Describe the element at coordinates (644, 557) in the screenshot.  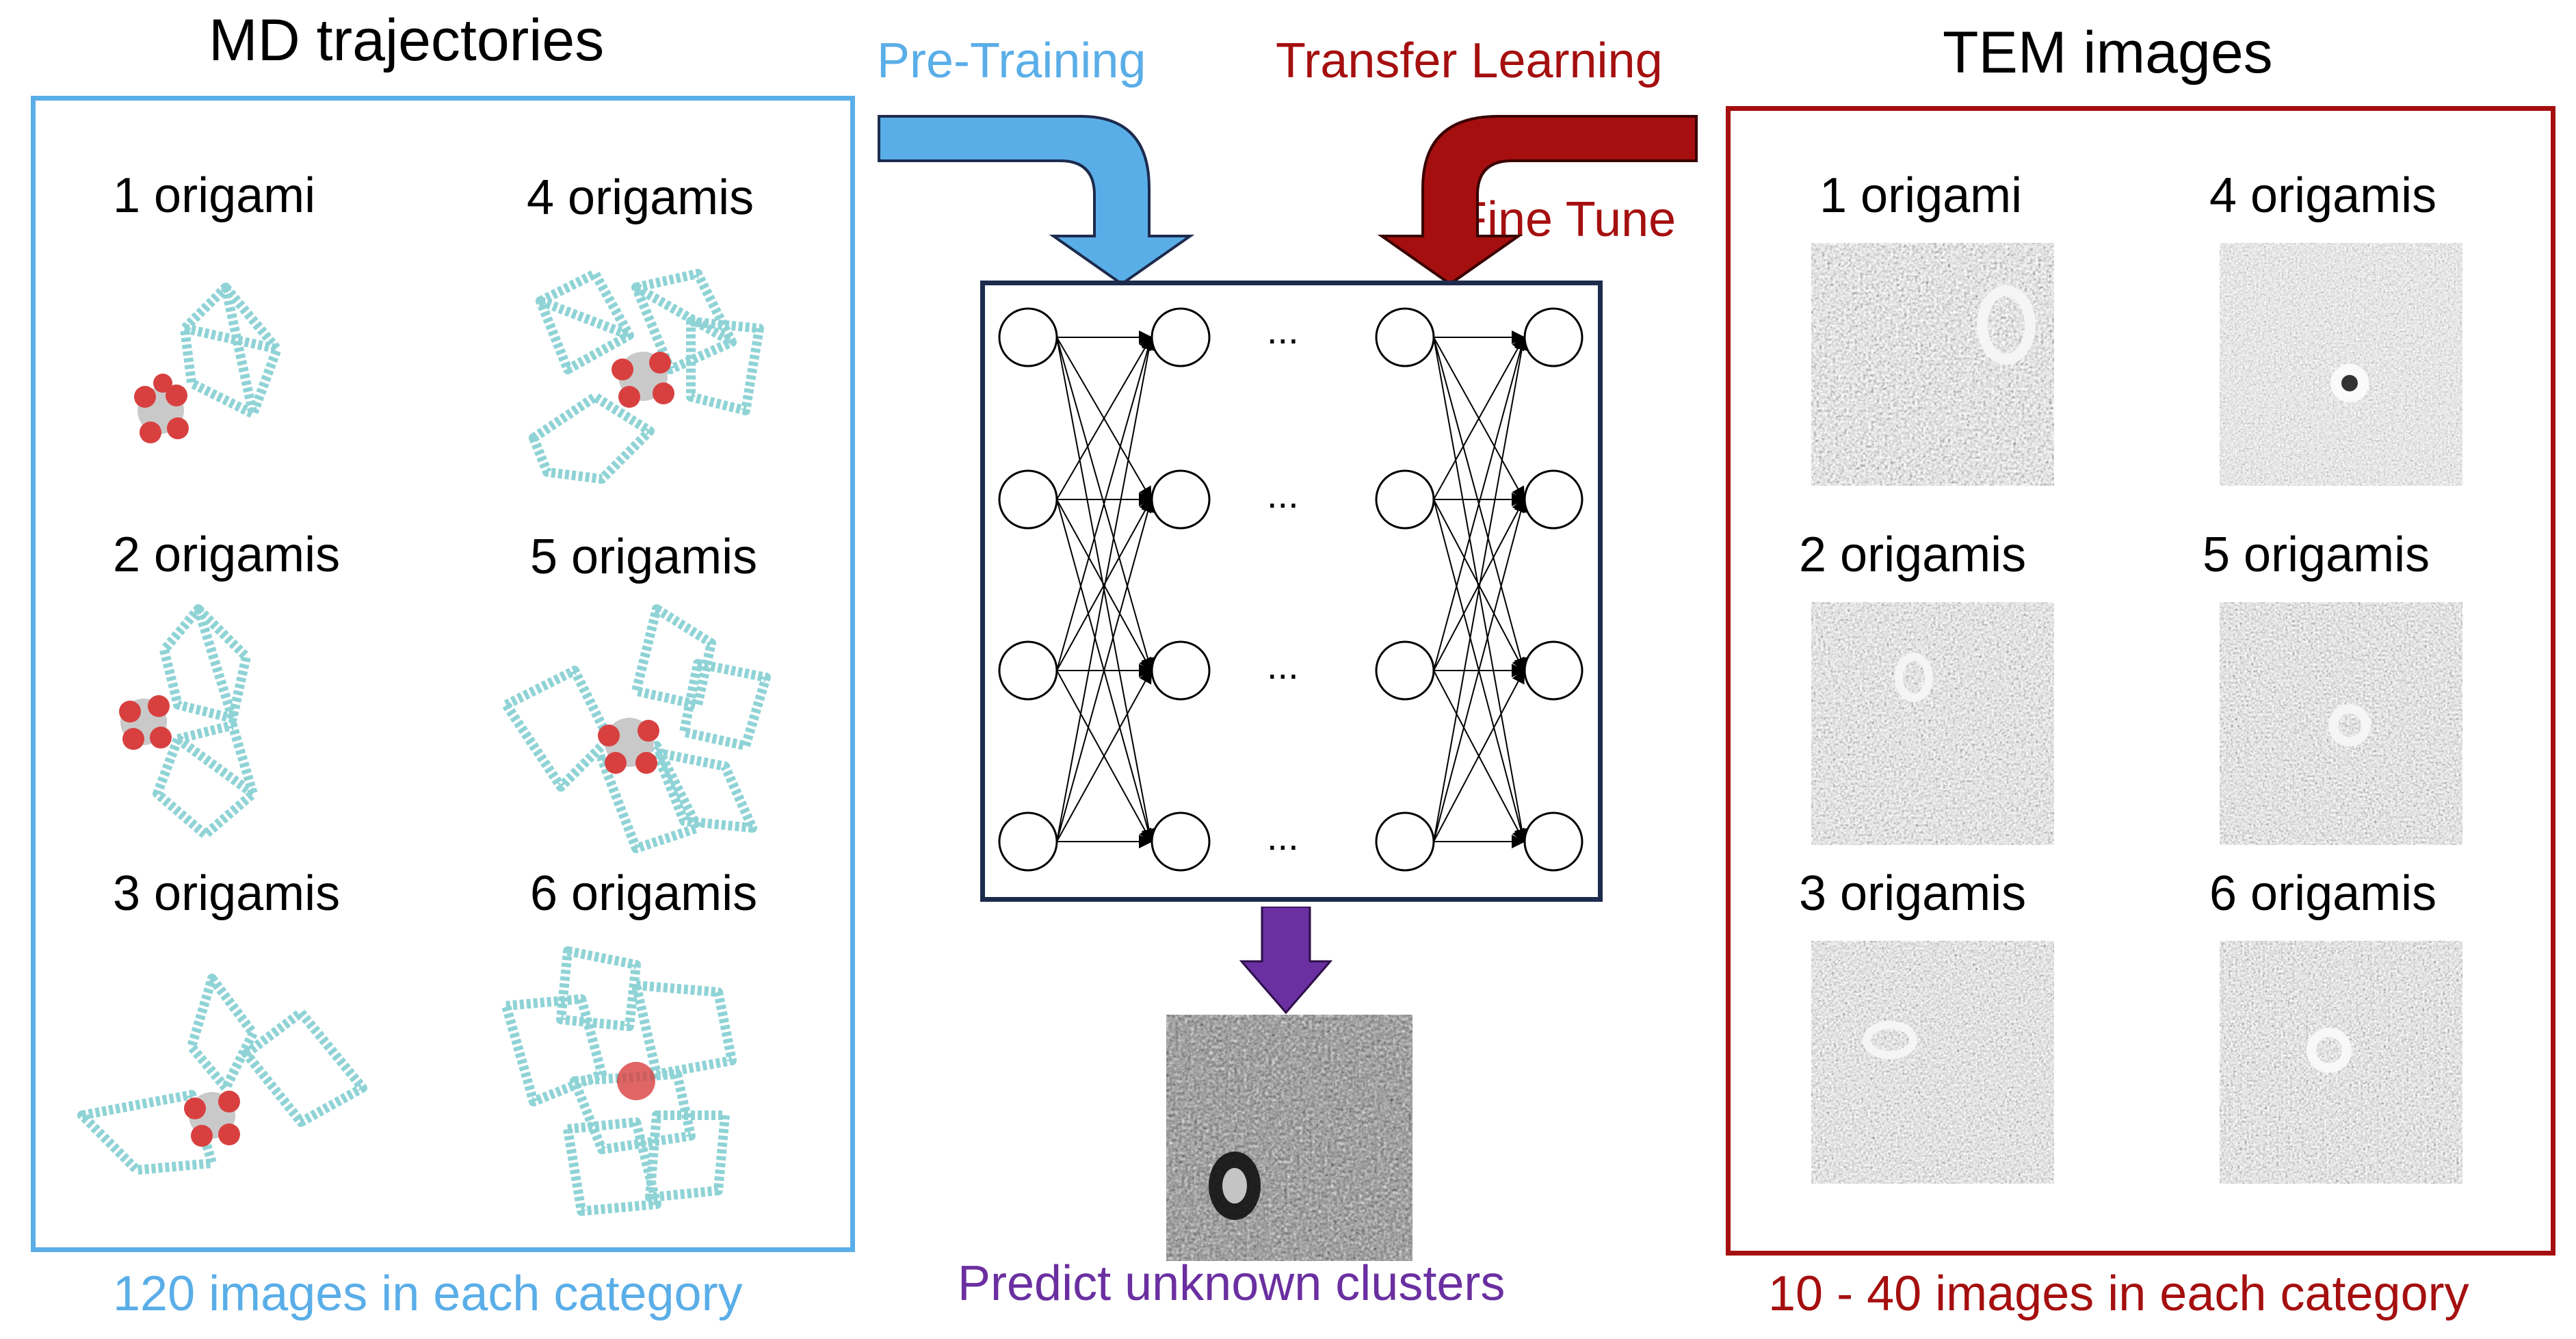
I see `md-label-5: 5 origamis` at that location.